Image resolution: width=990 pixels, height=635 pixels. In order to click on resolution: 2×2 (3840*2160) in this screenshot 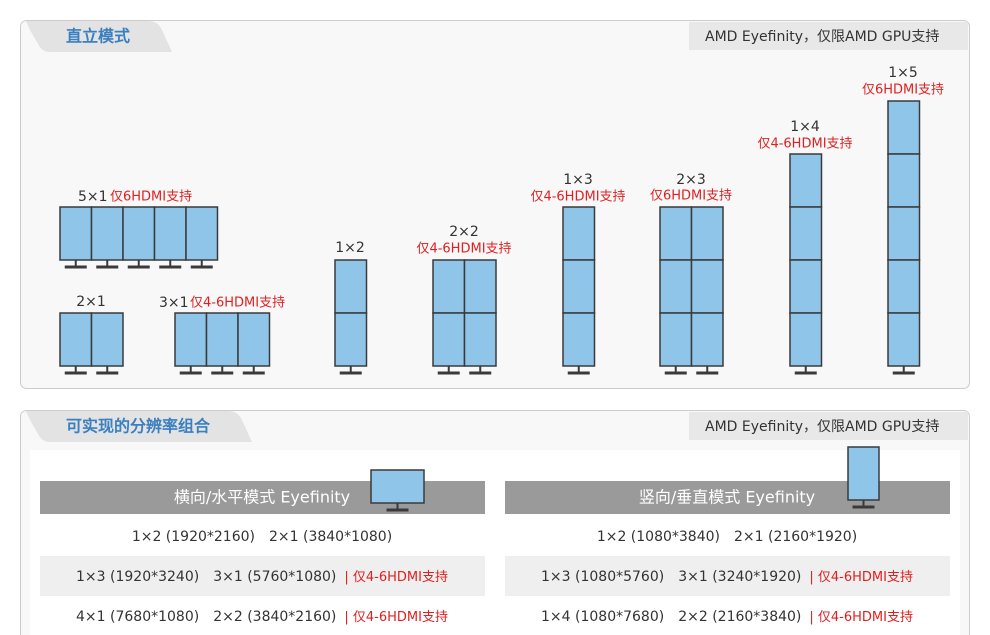, I will do `click(274, 617)`.